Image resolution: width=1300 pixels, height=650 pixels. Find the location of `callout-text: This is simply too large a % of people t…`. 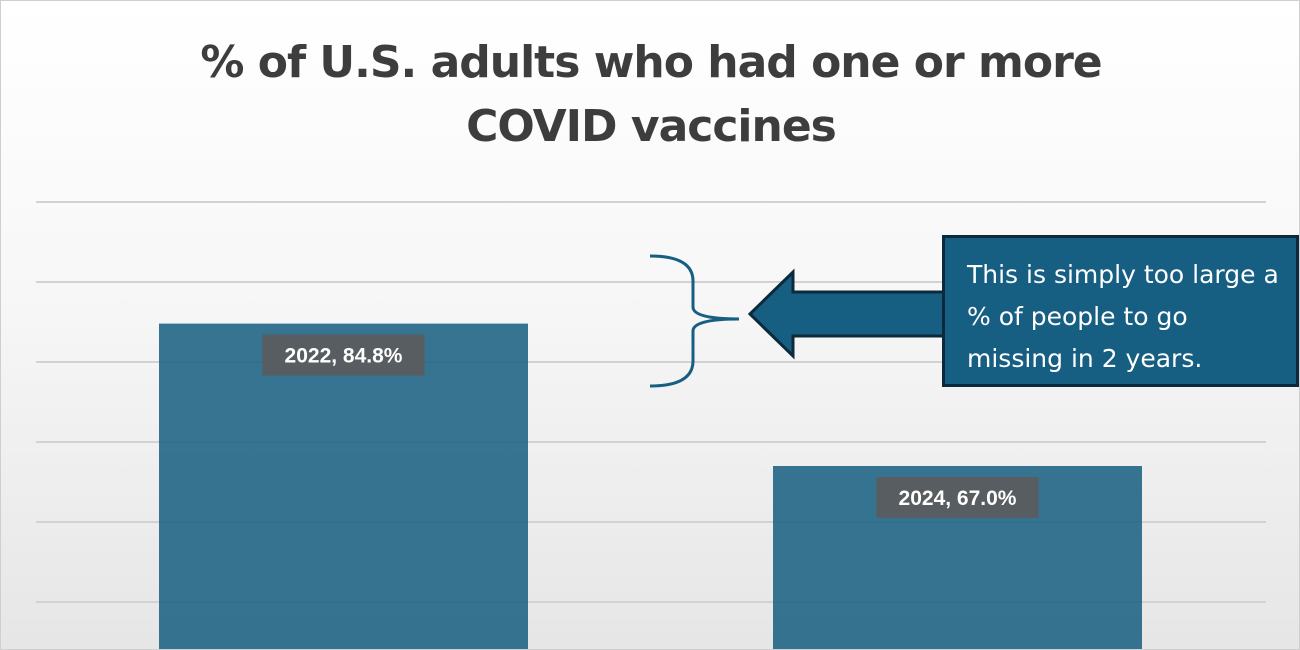

callout-text: This is simply too large a % of people t… is located at coordinates (1123, 316).